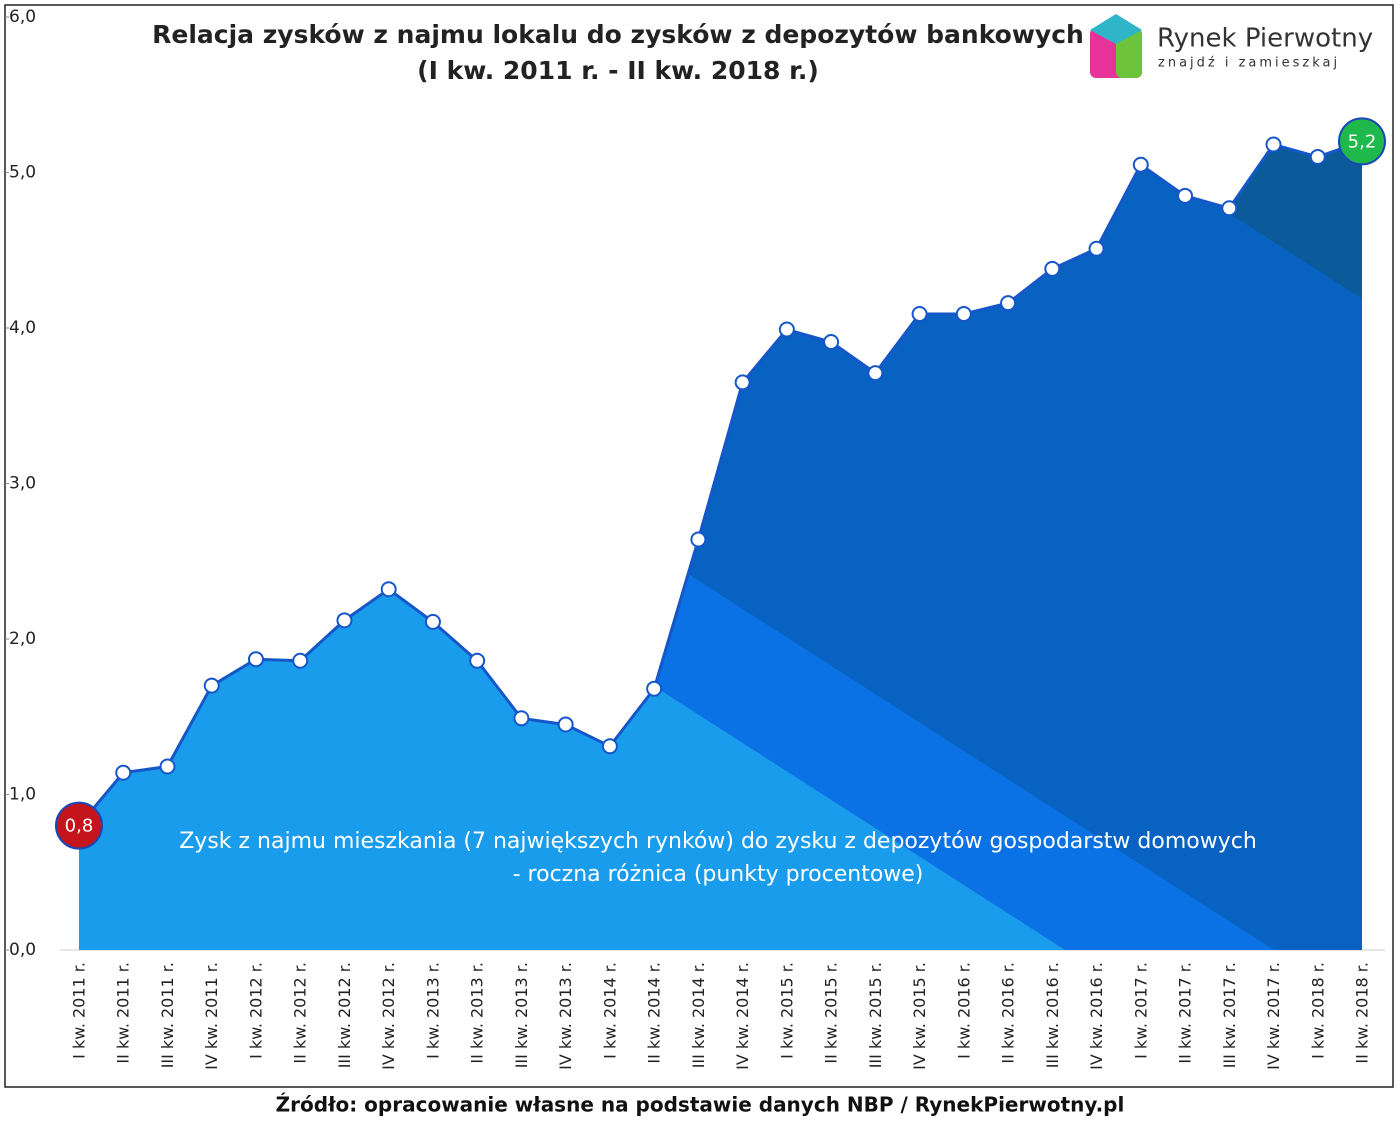  What do you see at coordinates (211, 1016) in the screenshot?
I see `x-tick-label: IV kw. 2011 r.` at bounding box center [211, 1016].